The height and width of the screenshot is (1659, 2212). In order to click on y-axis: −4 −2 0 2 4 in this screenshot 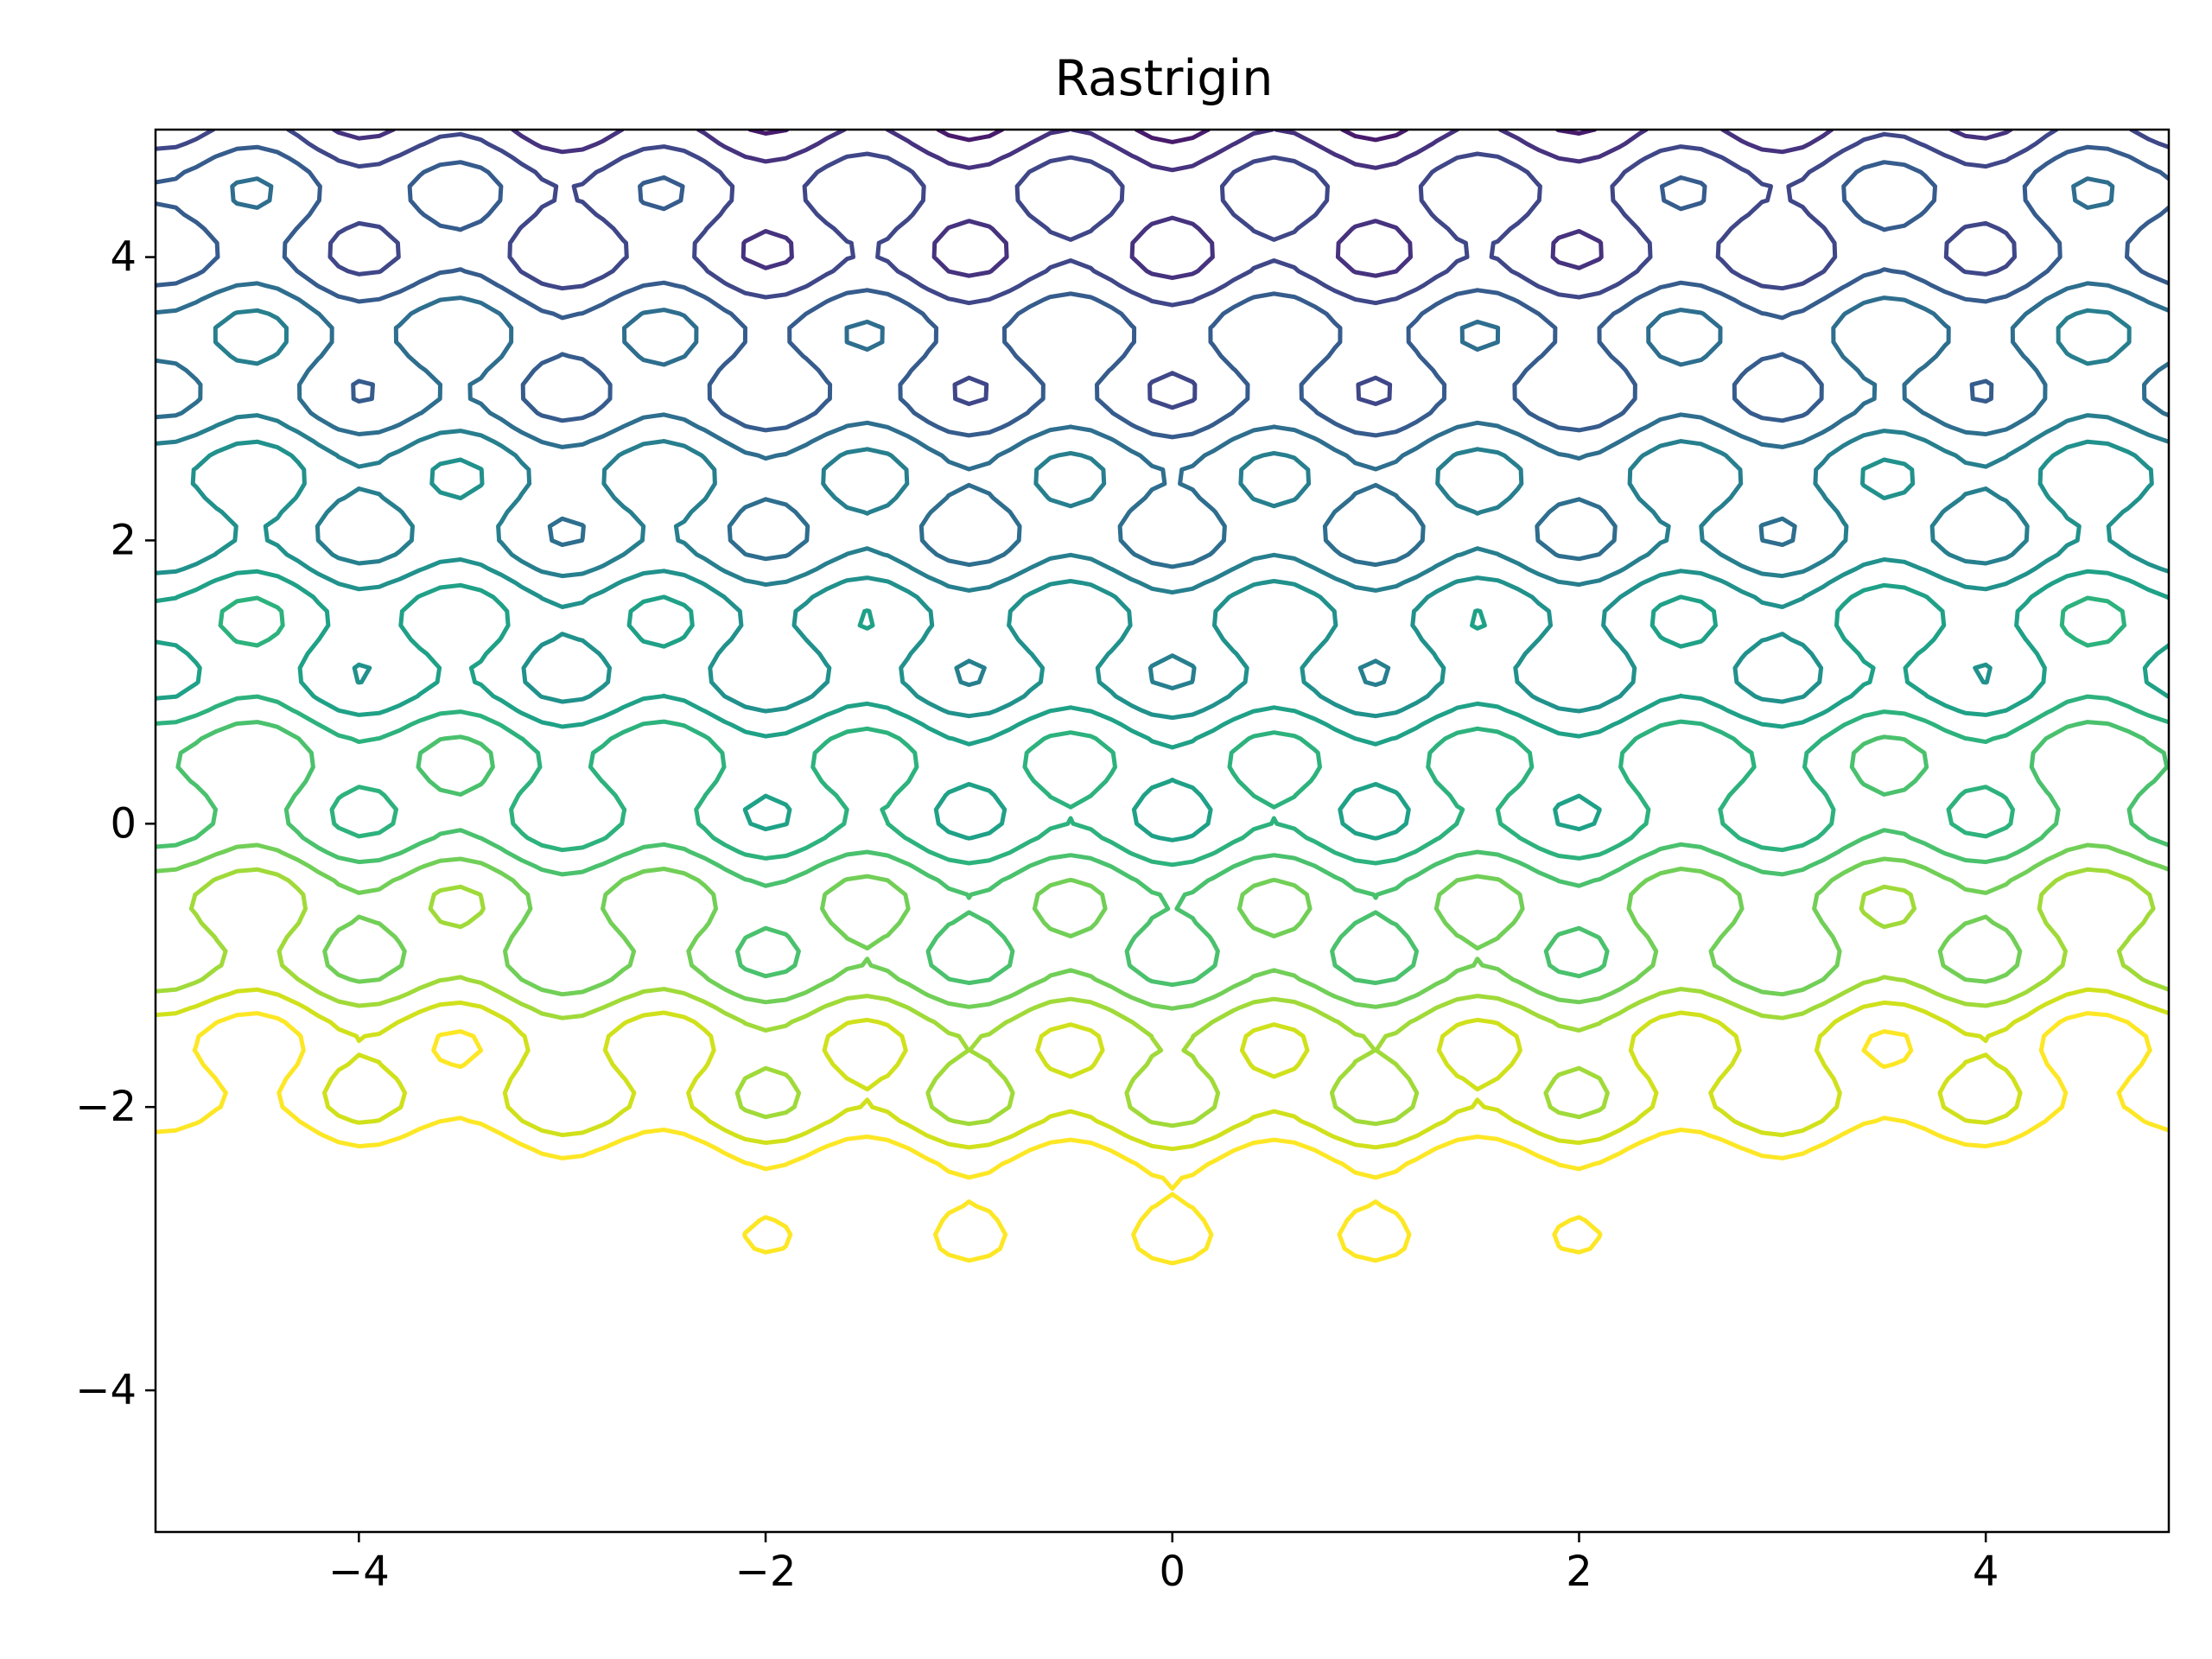, I will do `click(115, 823)`.